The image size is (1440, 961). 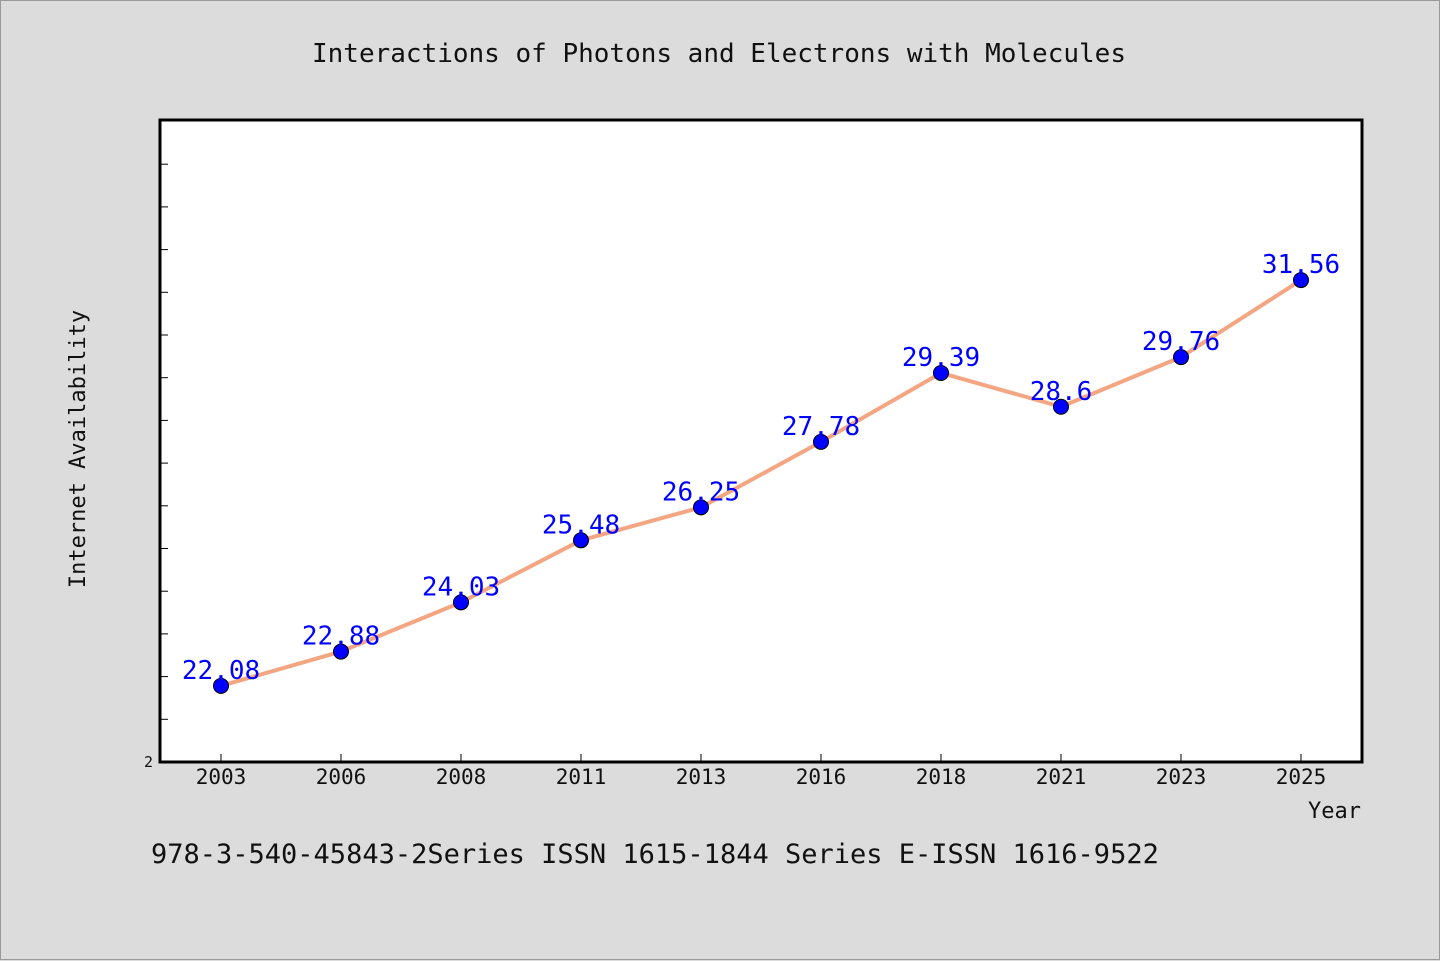 What do you see at coordinates (341, 637) in the screenshot?
I see `data-label: 22.88` at bounding box center [341, 637].